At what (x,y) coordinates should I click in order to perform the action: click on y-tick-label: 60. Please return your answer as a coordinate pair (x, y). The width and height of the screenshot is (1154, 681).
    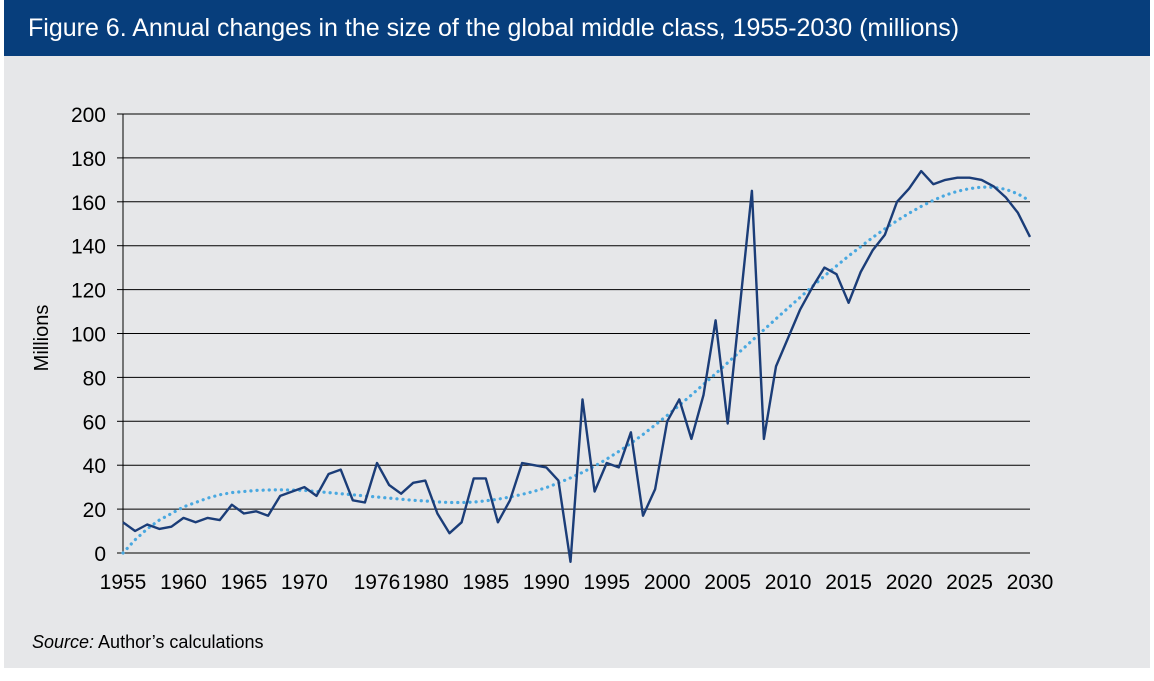
    Looking at the image, I should click on (94, 422).